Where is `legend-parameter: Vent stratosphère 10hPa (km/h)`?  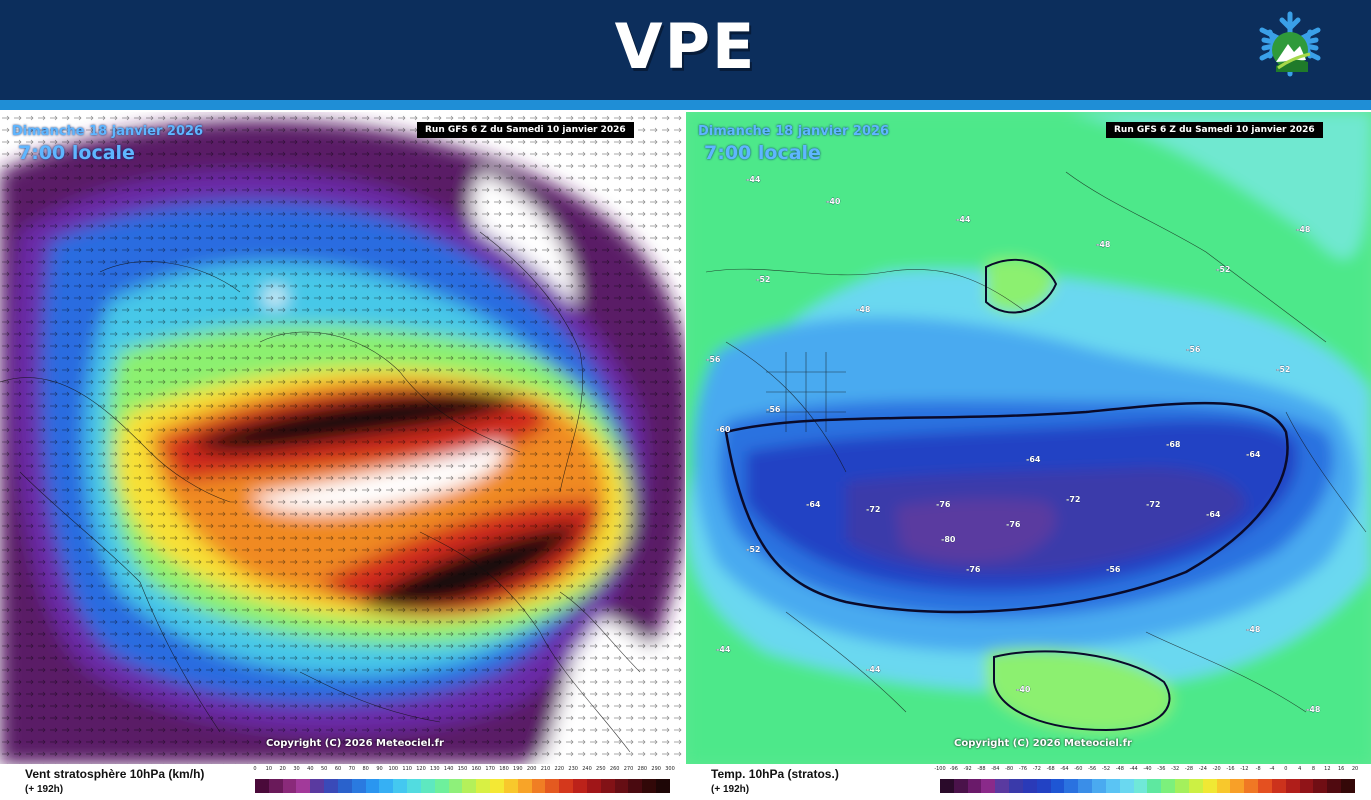 legend-parameter: Vent stratosphère 10hPa (km/h) is located at coordinates (115, 774).